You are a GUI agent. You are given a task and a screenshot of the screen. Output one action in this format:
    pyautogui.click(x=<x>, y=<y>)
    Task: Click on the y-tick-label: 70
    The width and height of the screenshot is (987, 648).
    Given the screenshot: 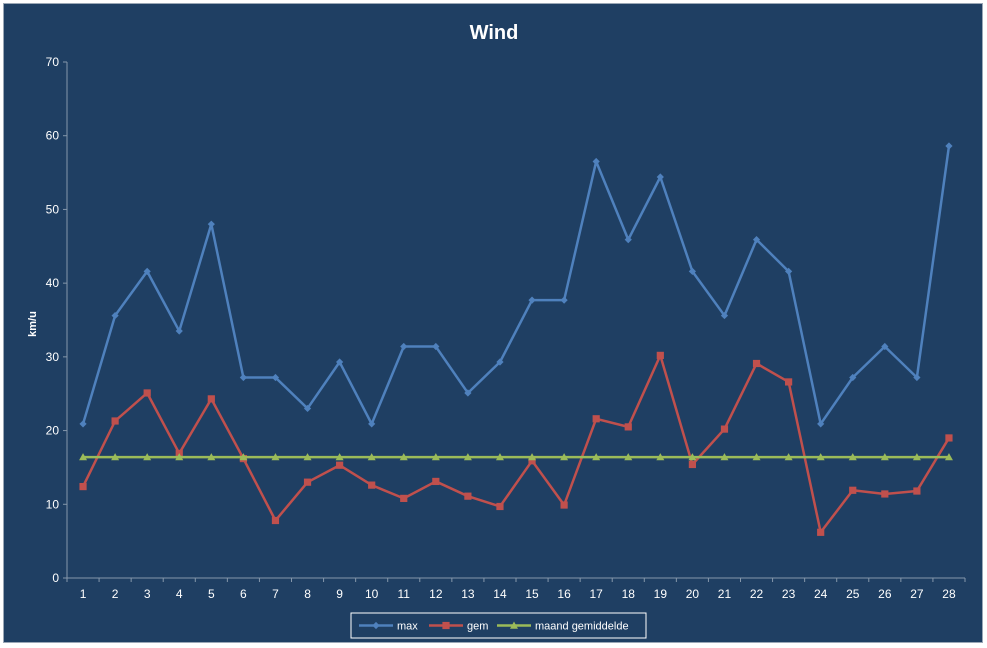 What is the action you would take?
    pyautogui.click(x=53, y=62)
    